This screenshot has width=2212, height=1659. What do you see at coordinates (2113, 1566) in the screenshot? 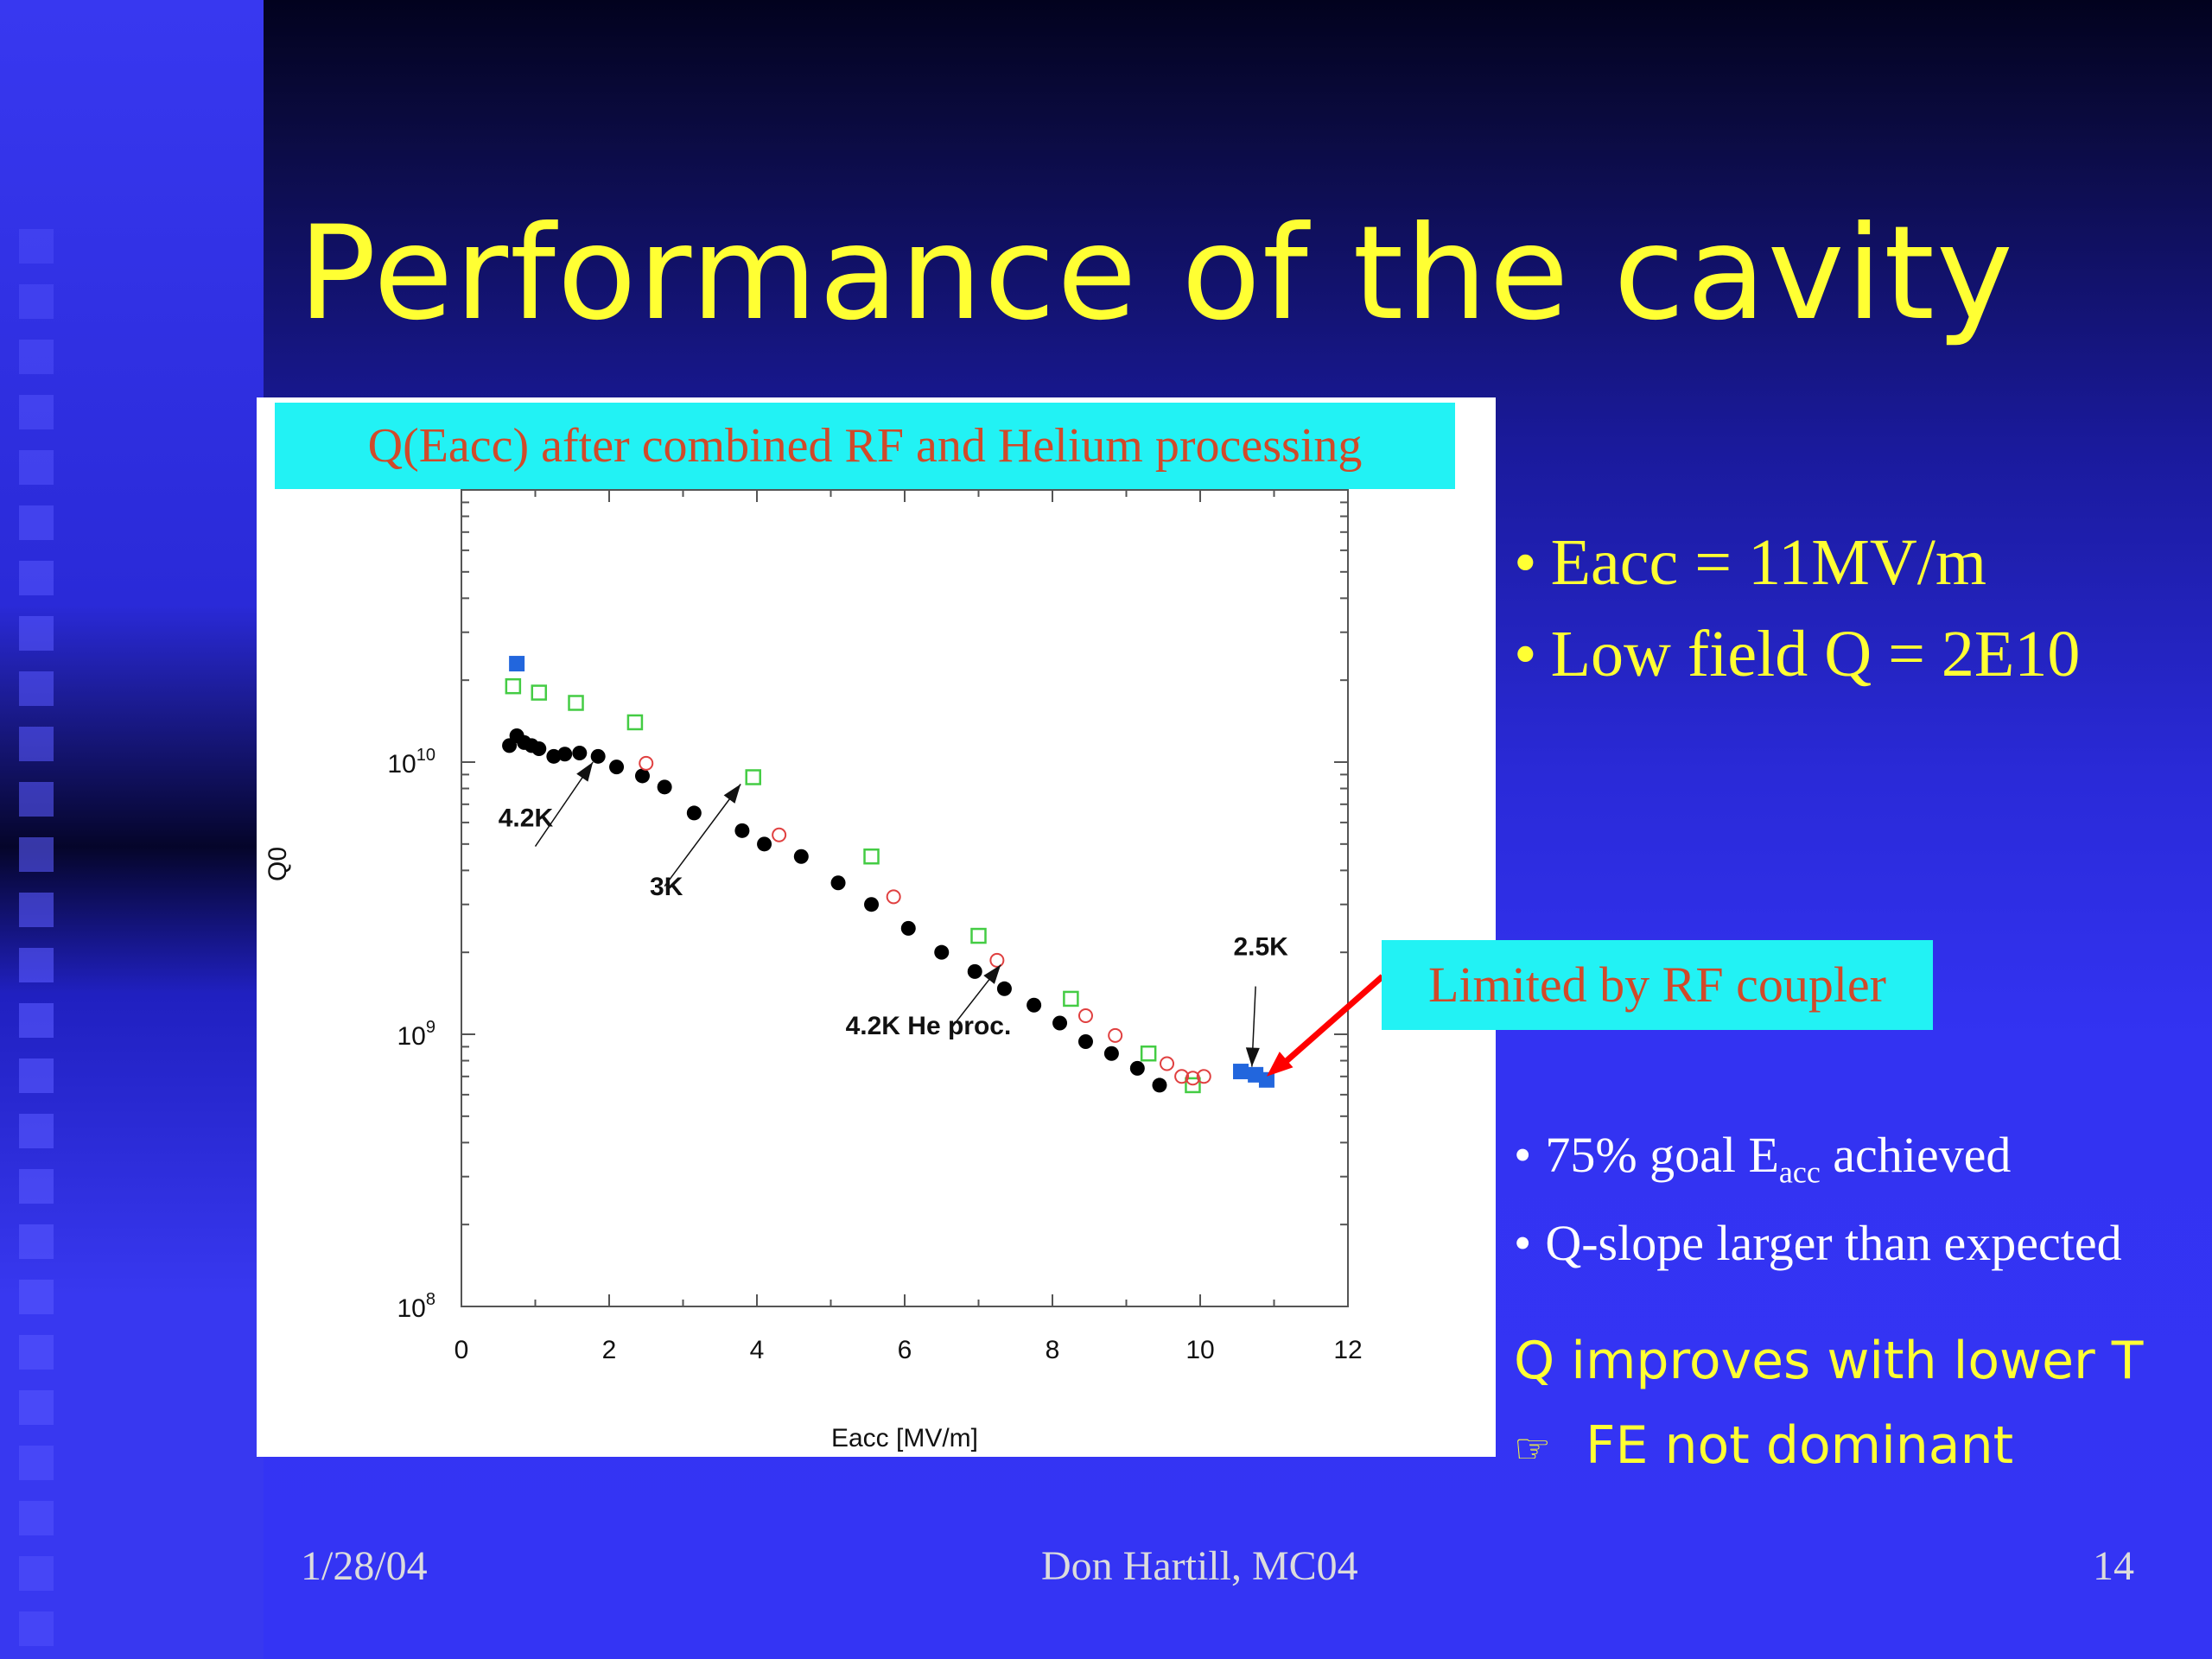
I see `slide-number: 14` at bounding box center [2113, 1566].